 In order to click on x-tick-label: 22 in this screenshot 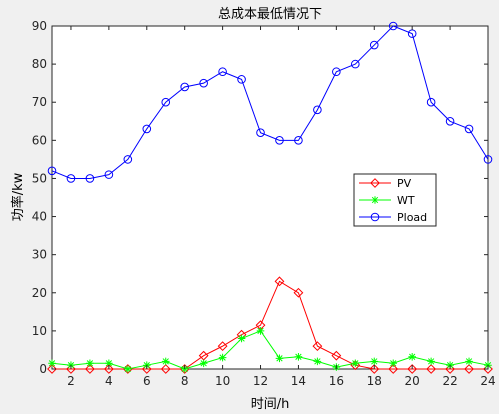, I will do `click(449, 381)`.